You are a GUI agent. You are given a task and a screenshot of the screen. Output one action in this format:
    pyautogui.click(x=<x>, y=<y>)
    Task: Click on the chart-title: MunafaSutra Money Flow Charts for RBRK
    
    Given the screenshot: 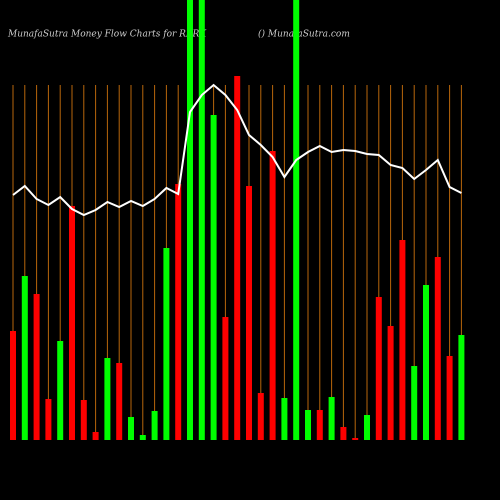 What is the action you would take?
    pyautogui.click(x=107, y=35)
    